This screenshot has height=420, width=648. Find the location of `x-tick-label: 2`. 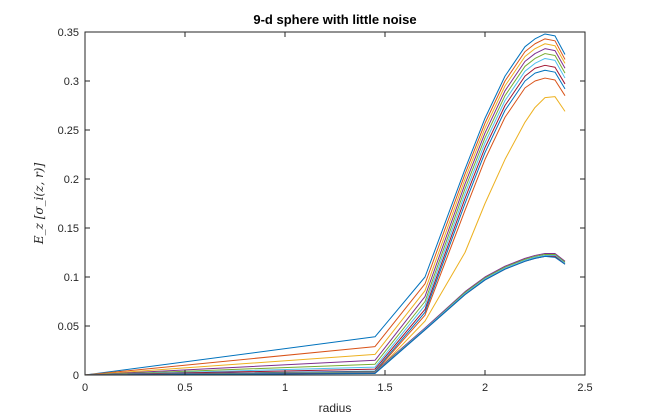

x-tick-label: 2 is located at coordinates (485, 388).